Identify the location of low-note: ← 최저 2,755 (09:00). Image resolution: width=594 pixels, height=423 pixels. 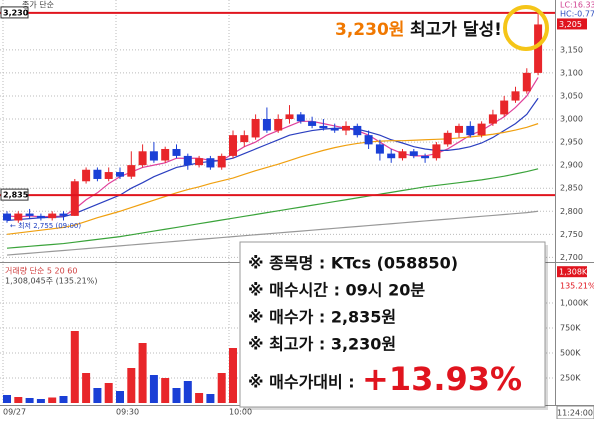
(45, 225).